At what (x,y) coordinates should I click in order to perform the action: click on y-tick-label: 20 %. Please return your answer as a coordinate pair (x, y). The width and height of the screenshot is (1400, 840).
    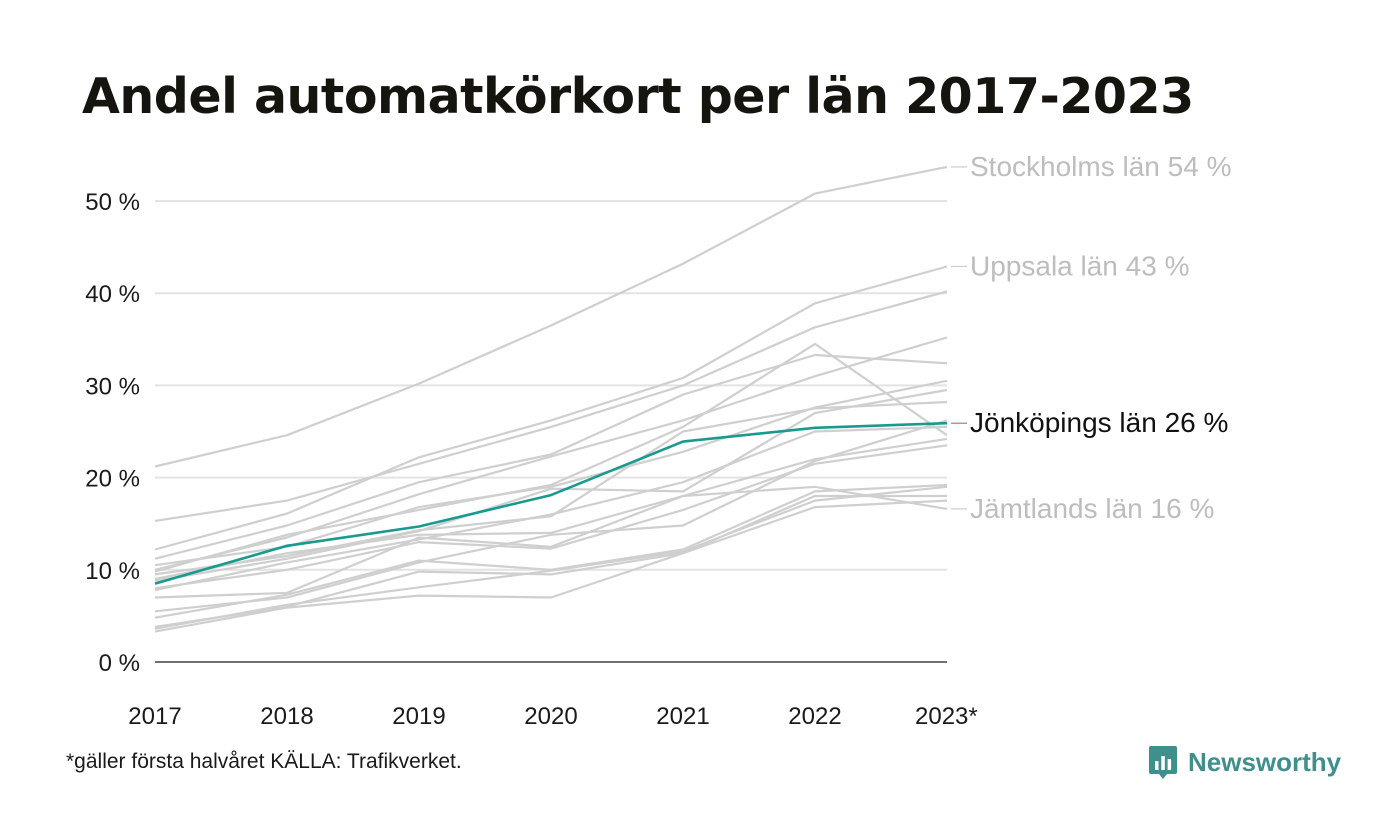
    Looking at the image, I should click on (112, 479).